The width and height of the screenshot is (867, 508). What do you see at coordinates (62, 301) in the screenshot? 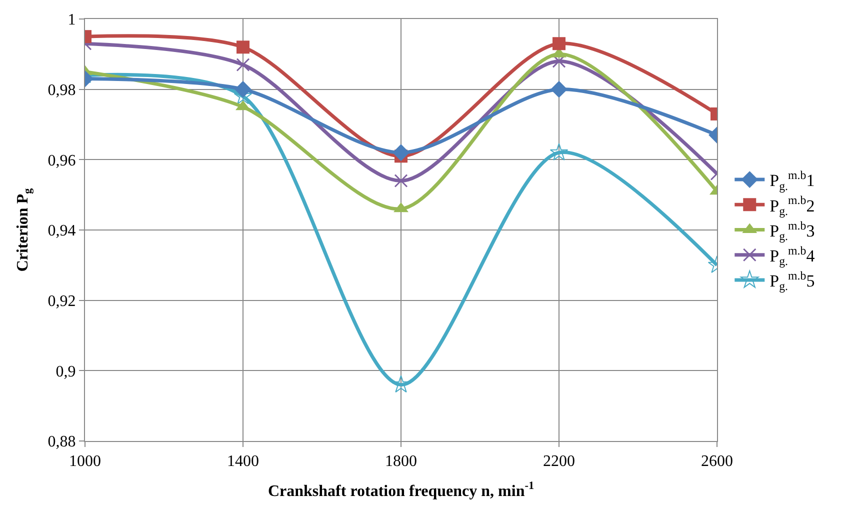
I see `y-tick-label: 0,92` at bounding box center [62, 301].